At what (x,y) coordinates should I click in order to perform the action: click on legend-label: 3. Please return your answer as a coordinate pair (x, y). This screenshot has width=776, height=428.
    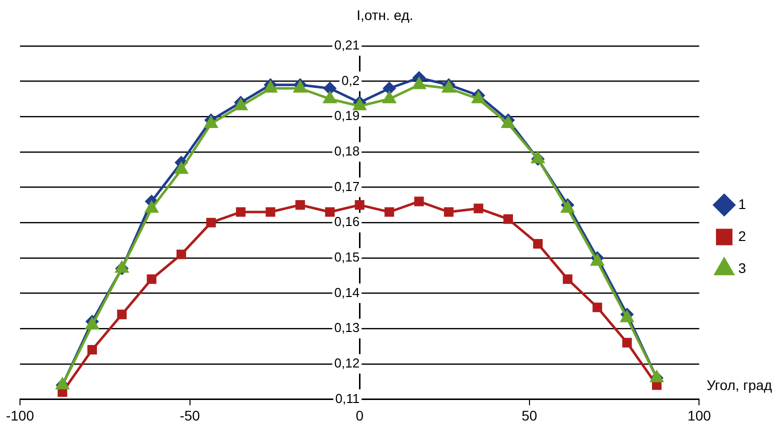
    Looking at the image, I should click on (742, 268).